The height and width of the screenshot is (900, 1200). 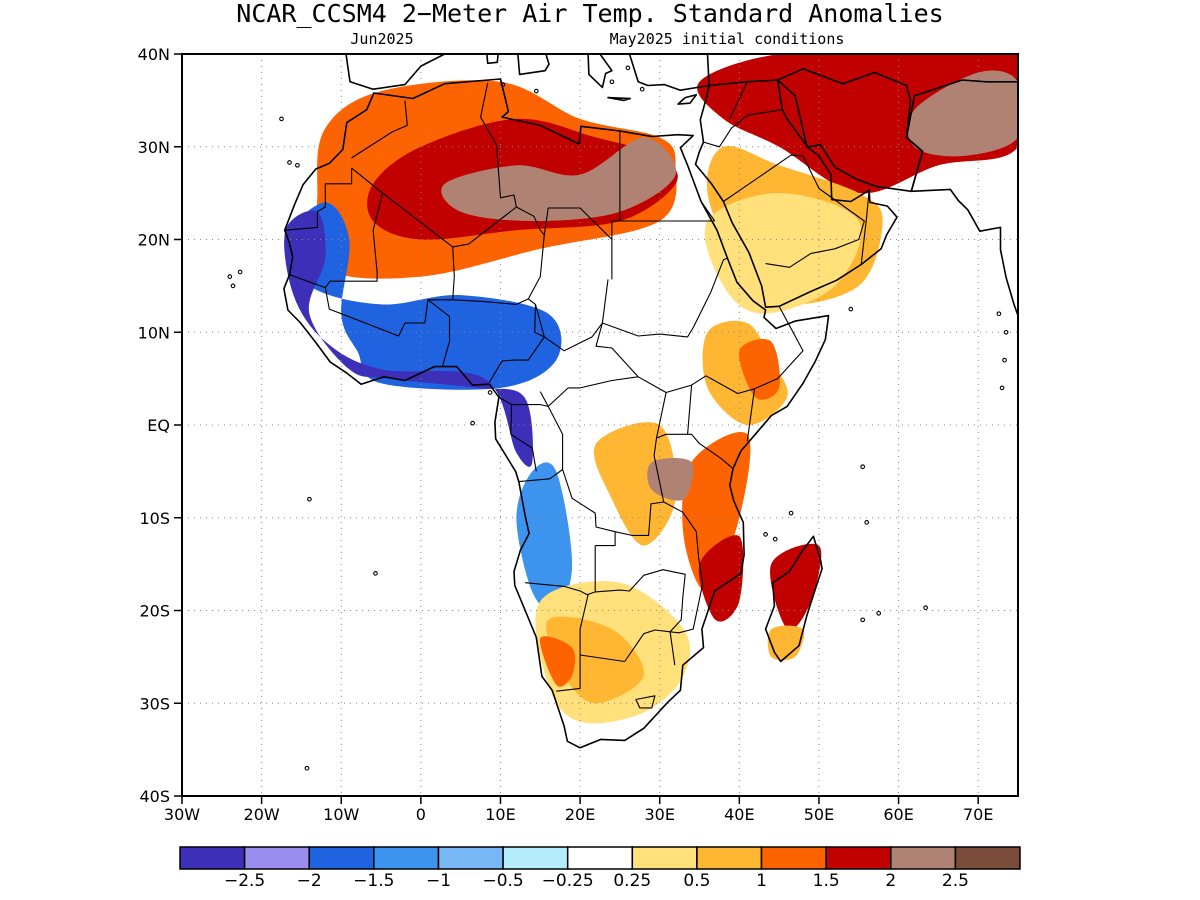 What do you see at coordinates (502, 881) in the screenshot?
I see `colorbar-label: −0.5` at bounding box center [502, 881].